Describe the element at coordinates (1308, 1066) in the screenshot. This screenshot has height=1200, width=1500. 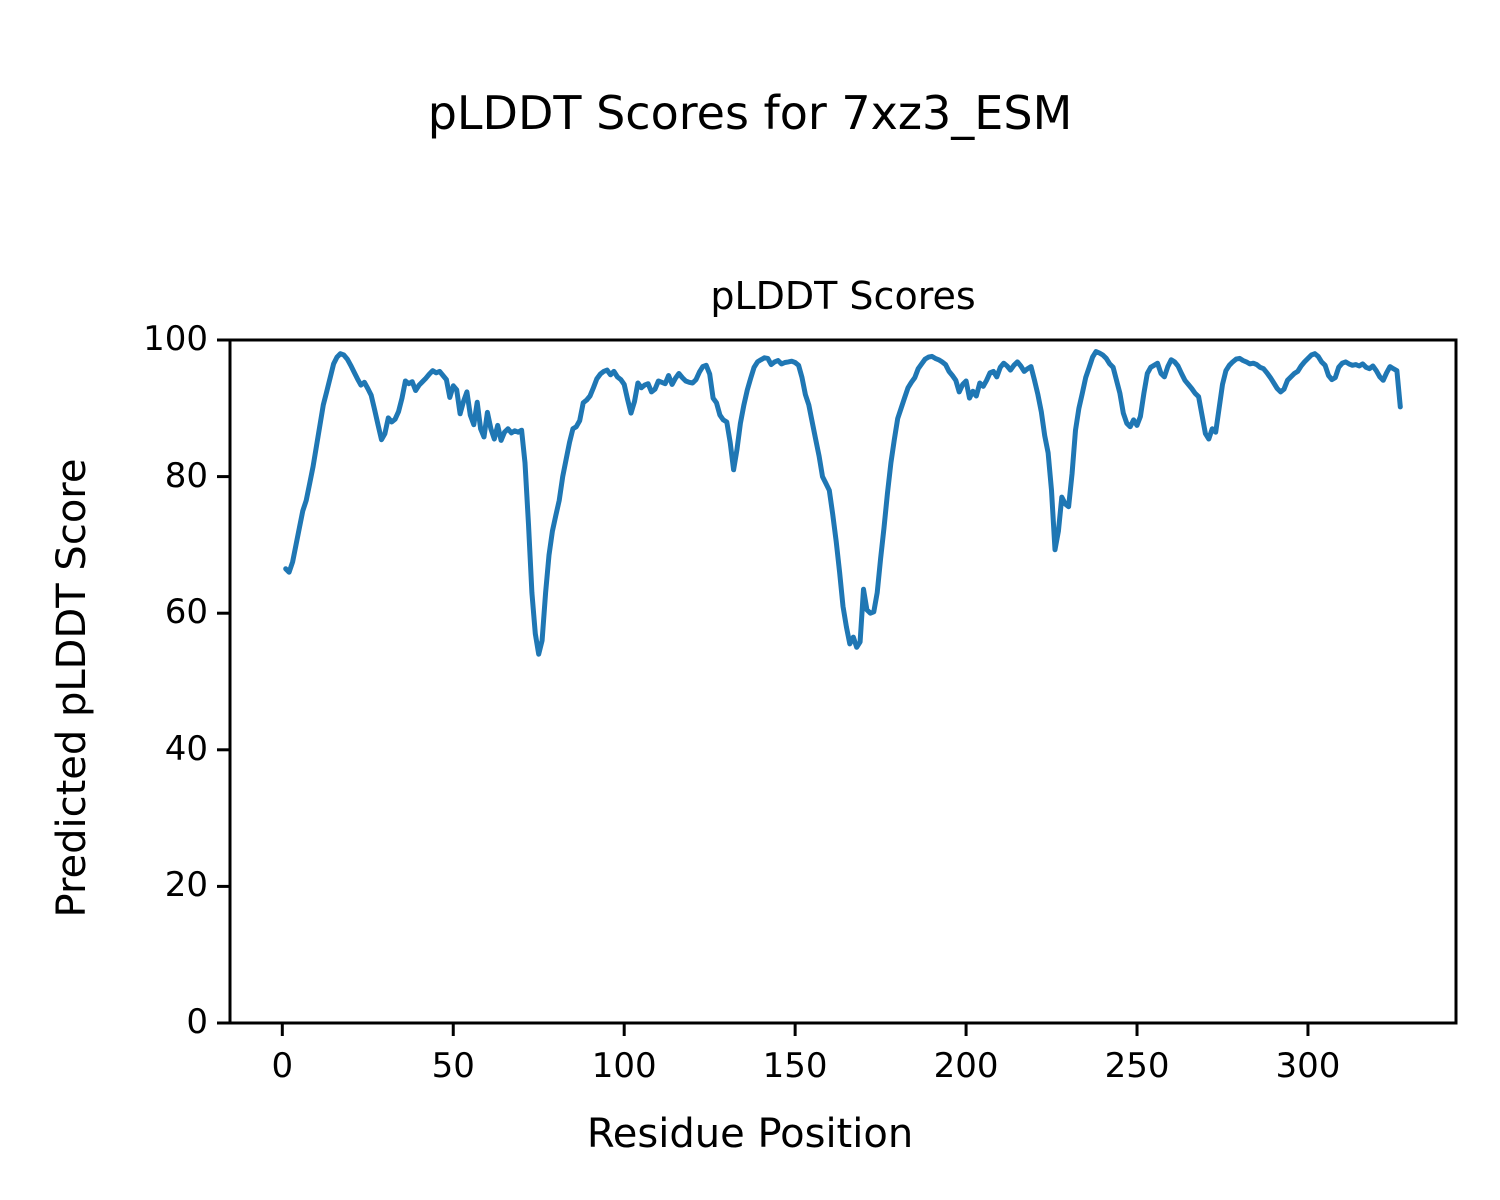
I see `x-tick-label: 300` at that location.